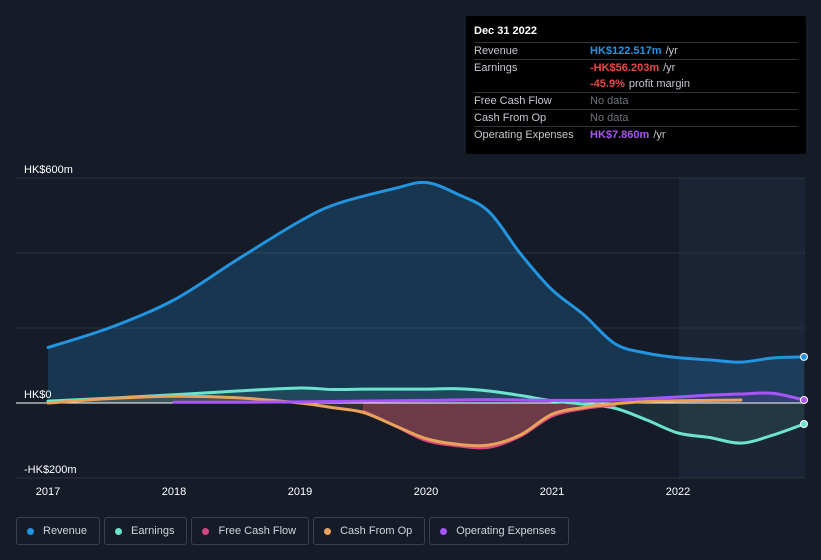 The width and height of the screenshot is (821, 560). What do you see at coordinates (496, 51) in the screenshot?
I see `tooltip-label: Revenue` at bounding box center [496, 51].